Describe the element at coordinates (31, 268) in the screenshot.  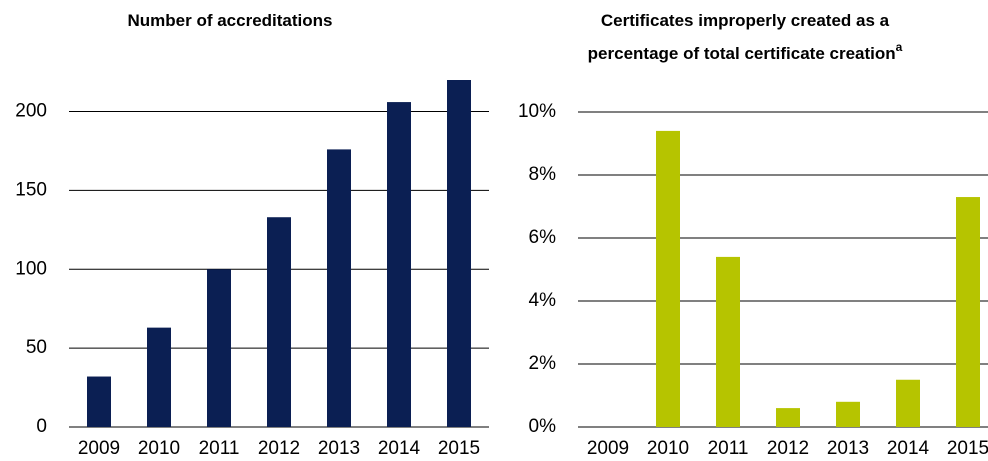
I see `y-tick-label: 100` at that location.